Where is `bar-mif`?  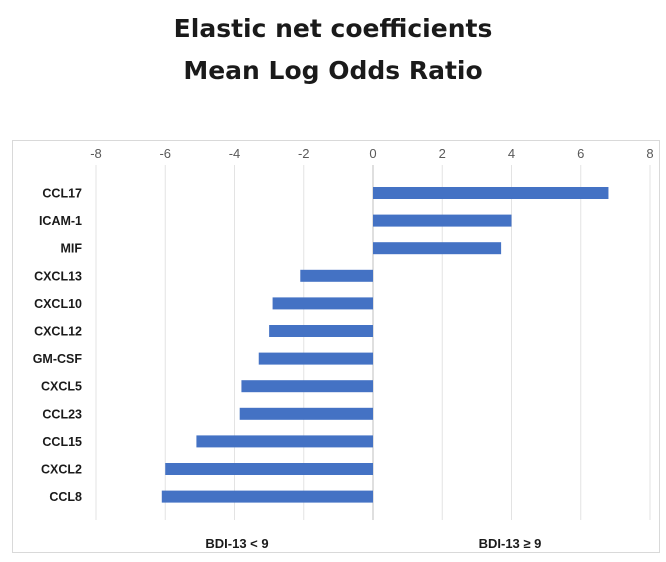 bar-mif is located at coordinates (437, 248).